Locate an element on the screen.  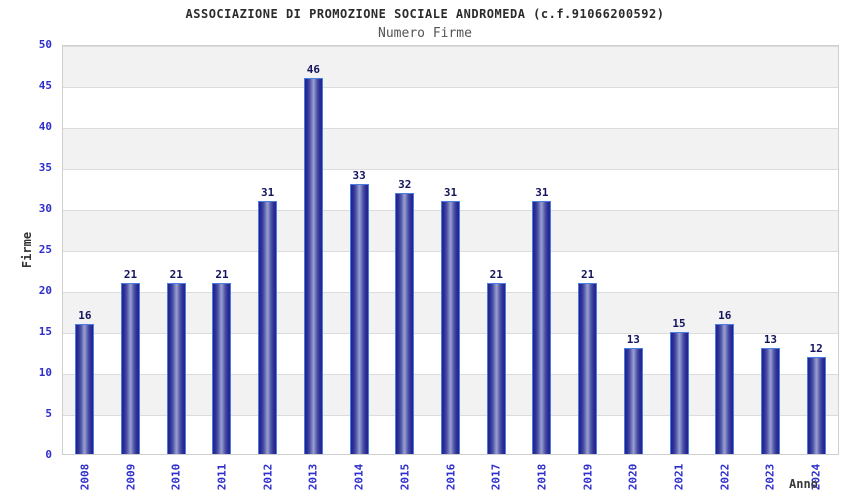
bar-2020 is located at coordinates (633, 401).